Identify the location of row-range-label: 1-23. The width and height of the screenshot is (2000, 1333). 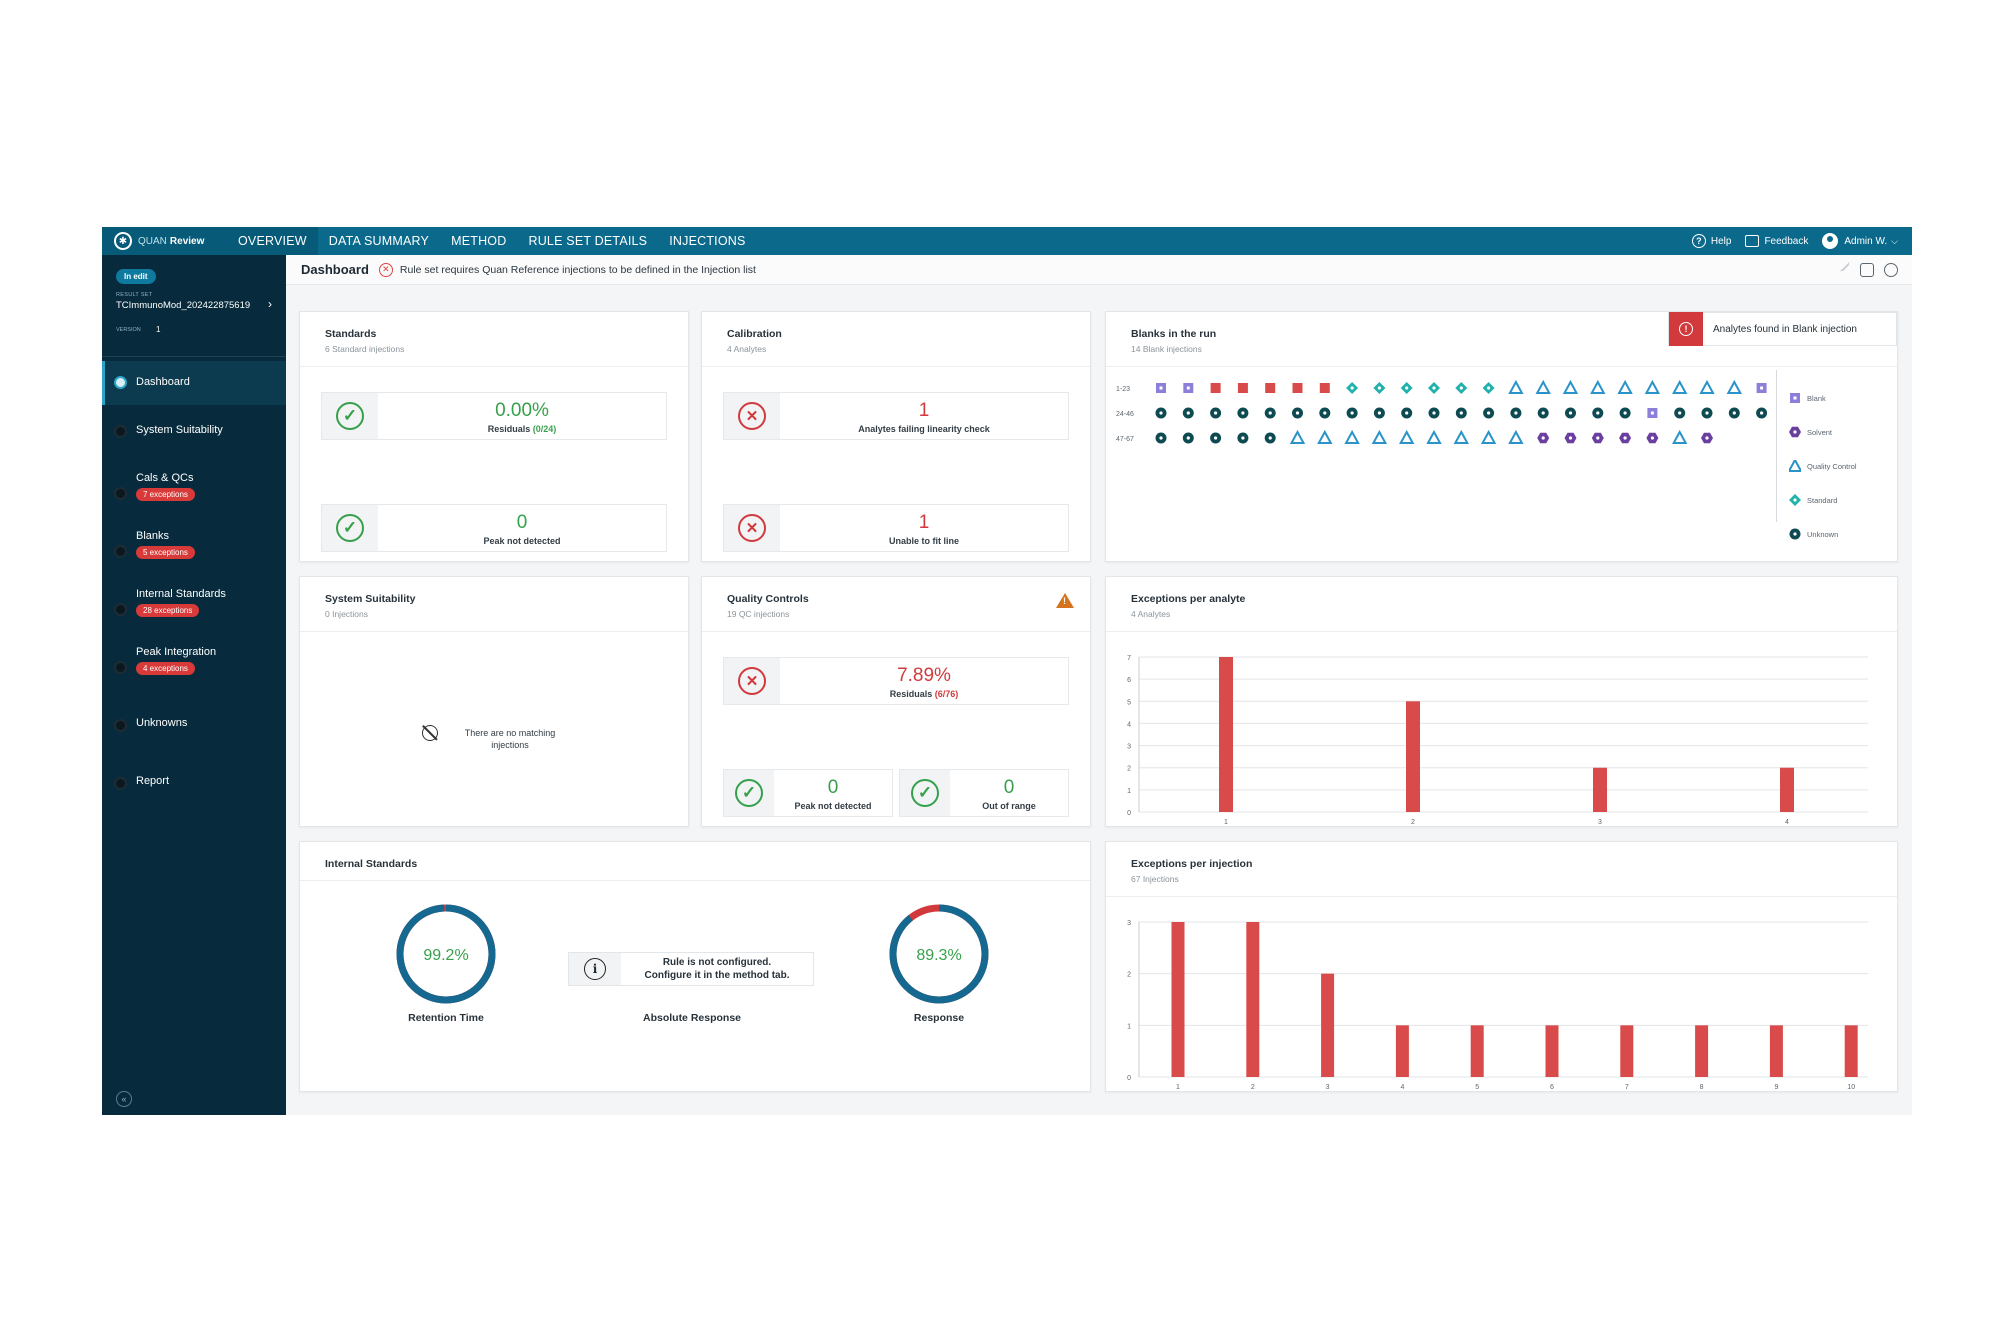
(1123, 389).